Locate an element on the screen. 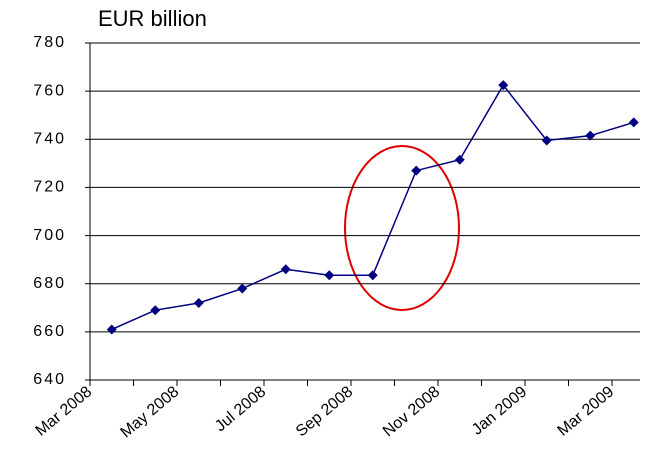  x-tick-label: Nov 2008 is located at coordinates (411, 411).